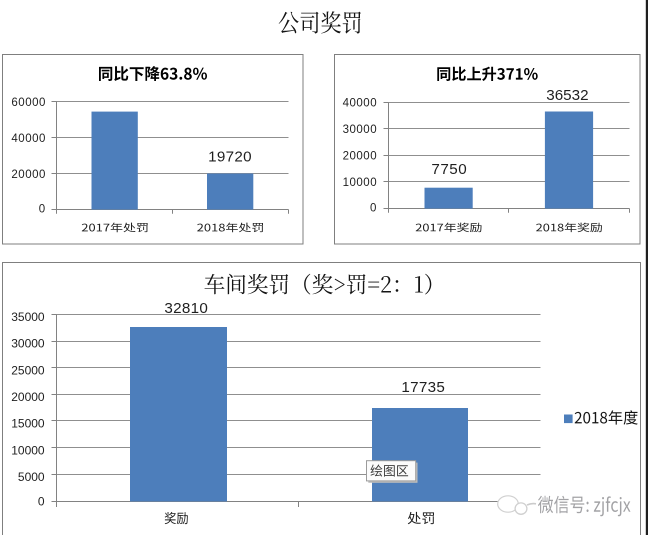 The width and height of the screenshot is (648, 535). What do you see at coordinates (31, 477) in the screenshot?
I see `svg-text: 5000` at bounding box center [31, 477].